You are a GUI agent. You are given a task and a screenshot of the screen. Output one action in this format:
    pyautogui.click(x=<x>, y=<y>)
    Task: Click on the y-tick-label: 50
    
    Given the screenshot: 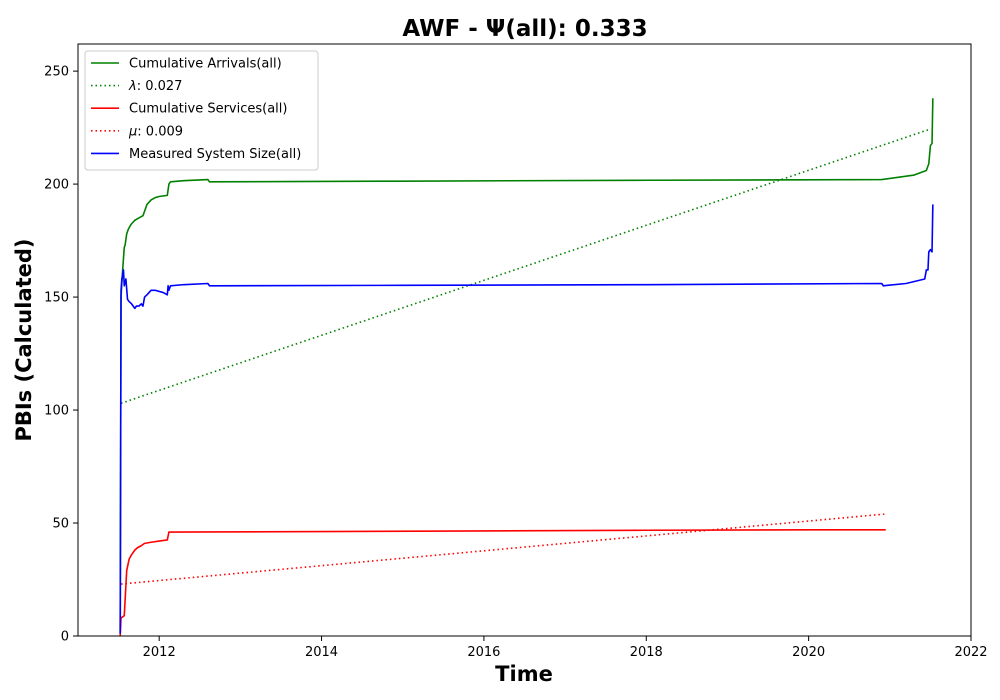 What is the action you would take?
    pyautogui.click(x=60, y=524)
    